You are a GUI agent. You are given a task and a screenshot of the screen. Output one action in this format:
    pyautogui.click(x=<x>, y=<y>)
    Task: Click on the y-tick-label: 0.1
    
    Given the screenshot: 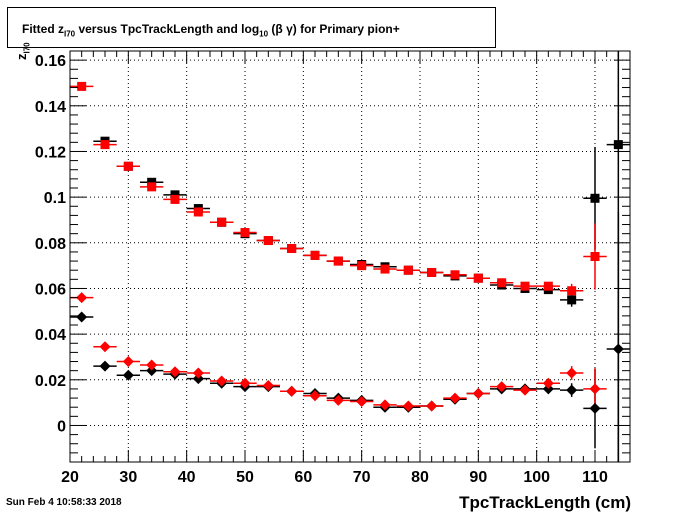 What is the action you would take?
    pyautogui.click(x=55, y=198)
    